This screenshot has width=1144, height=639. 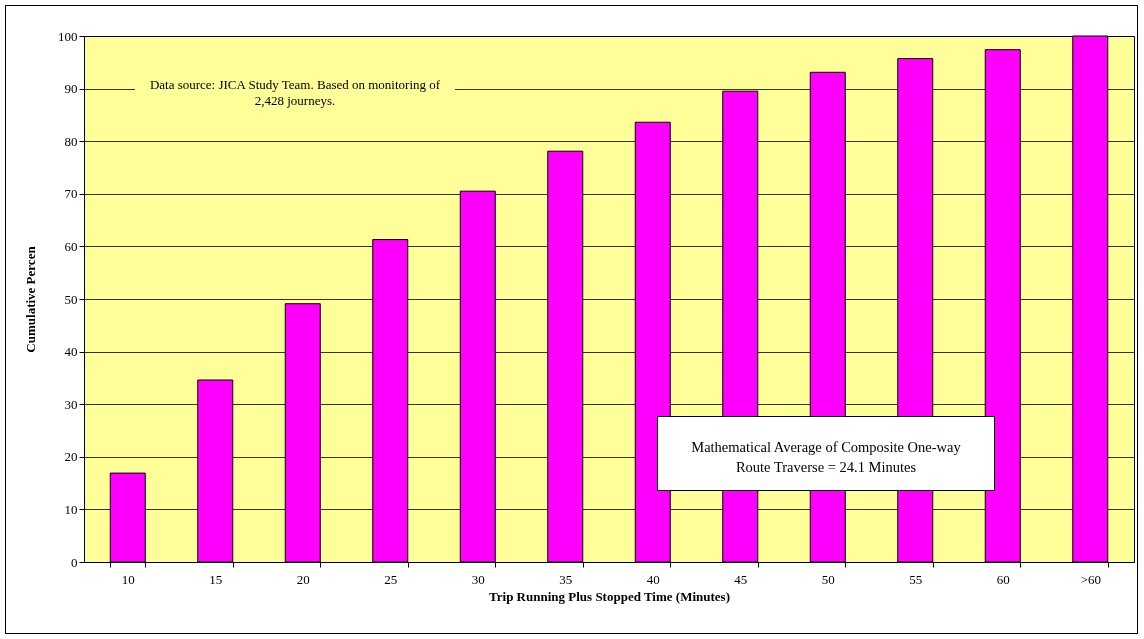 I want to click on y-tick-label: 50, so click(x=71, y=299).